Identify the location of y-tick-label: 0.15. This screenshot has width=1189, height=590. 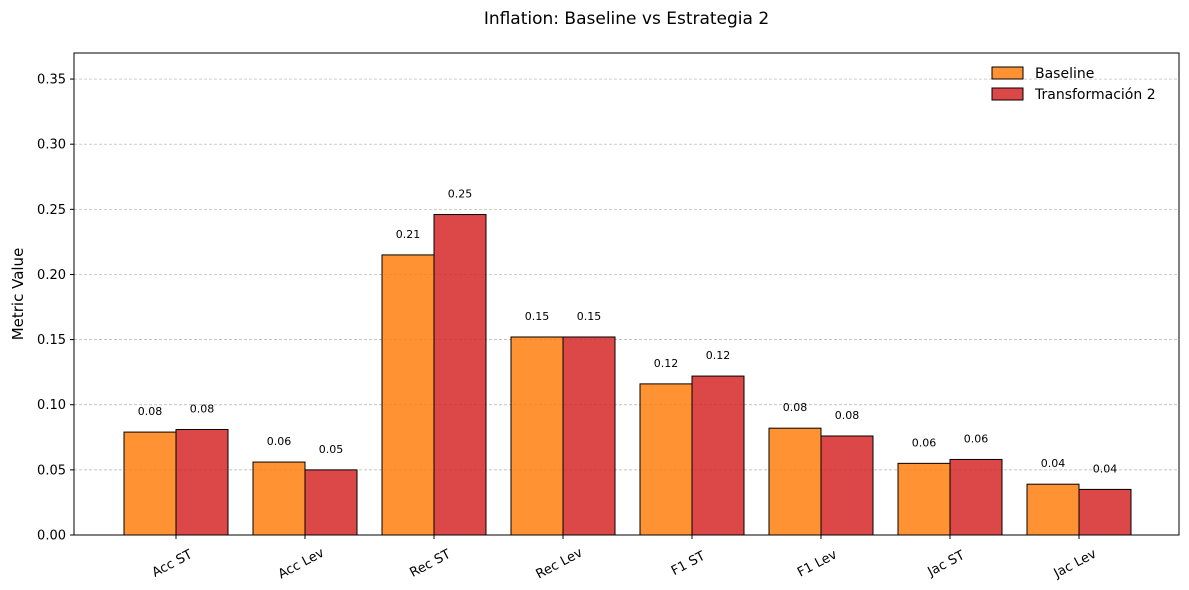
(51, 340).